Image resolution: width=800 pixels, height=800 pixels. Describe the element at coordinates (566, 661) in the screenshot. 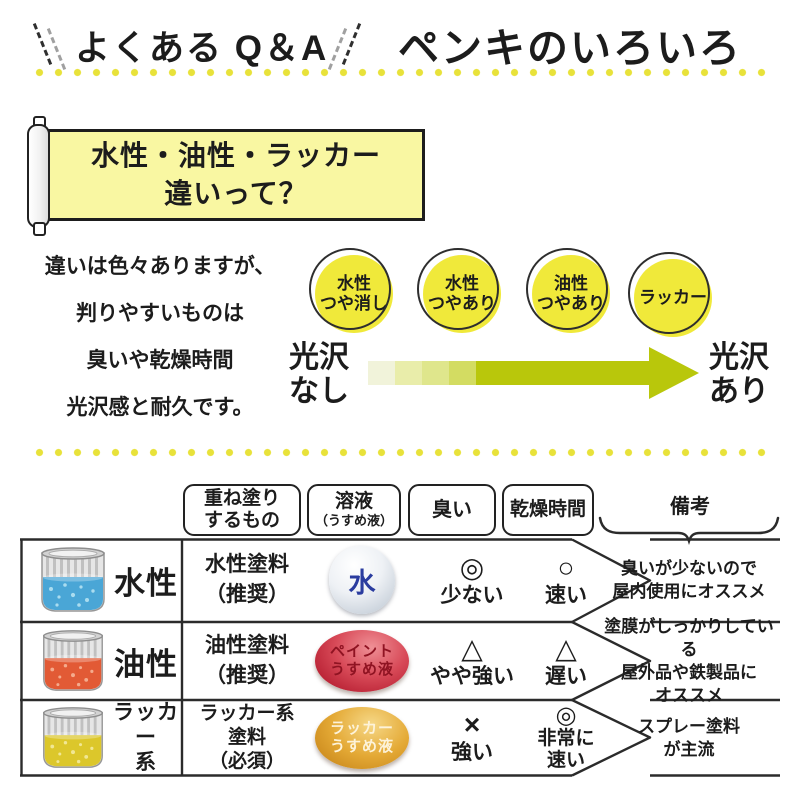

I see `dry-time-cell: △ 遅い` at that location.